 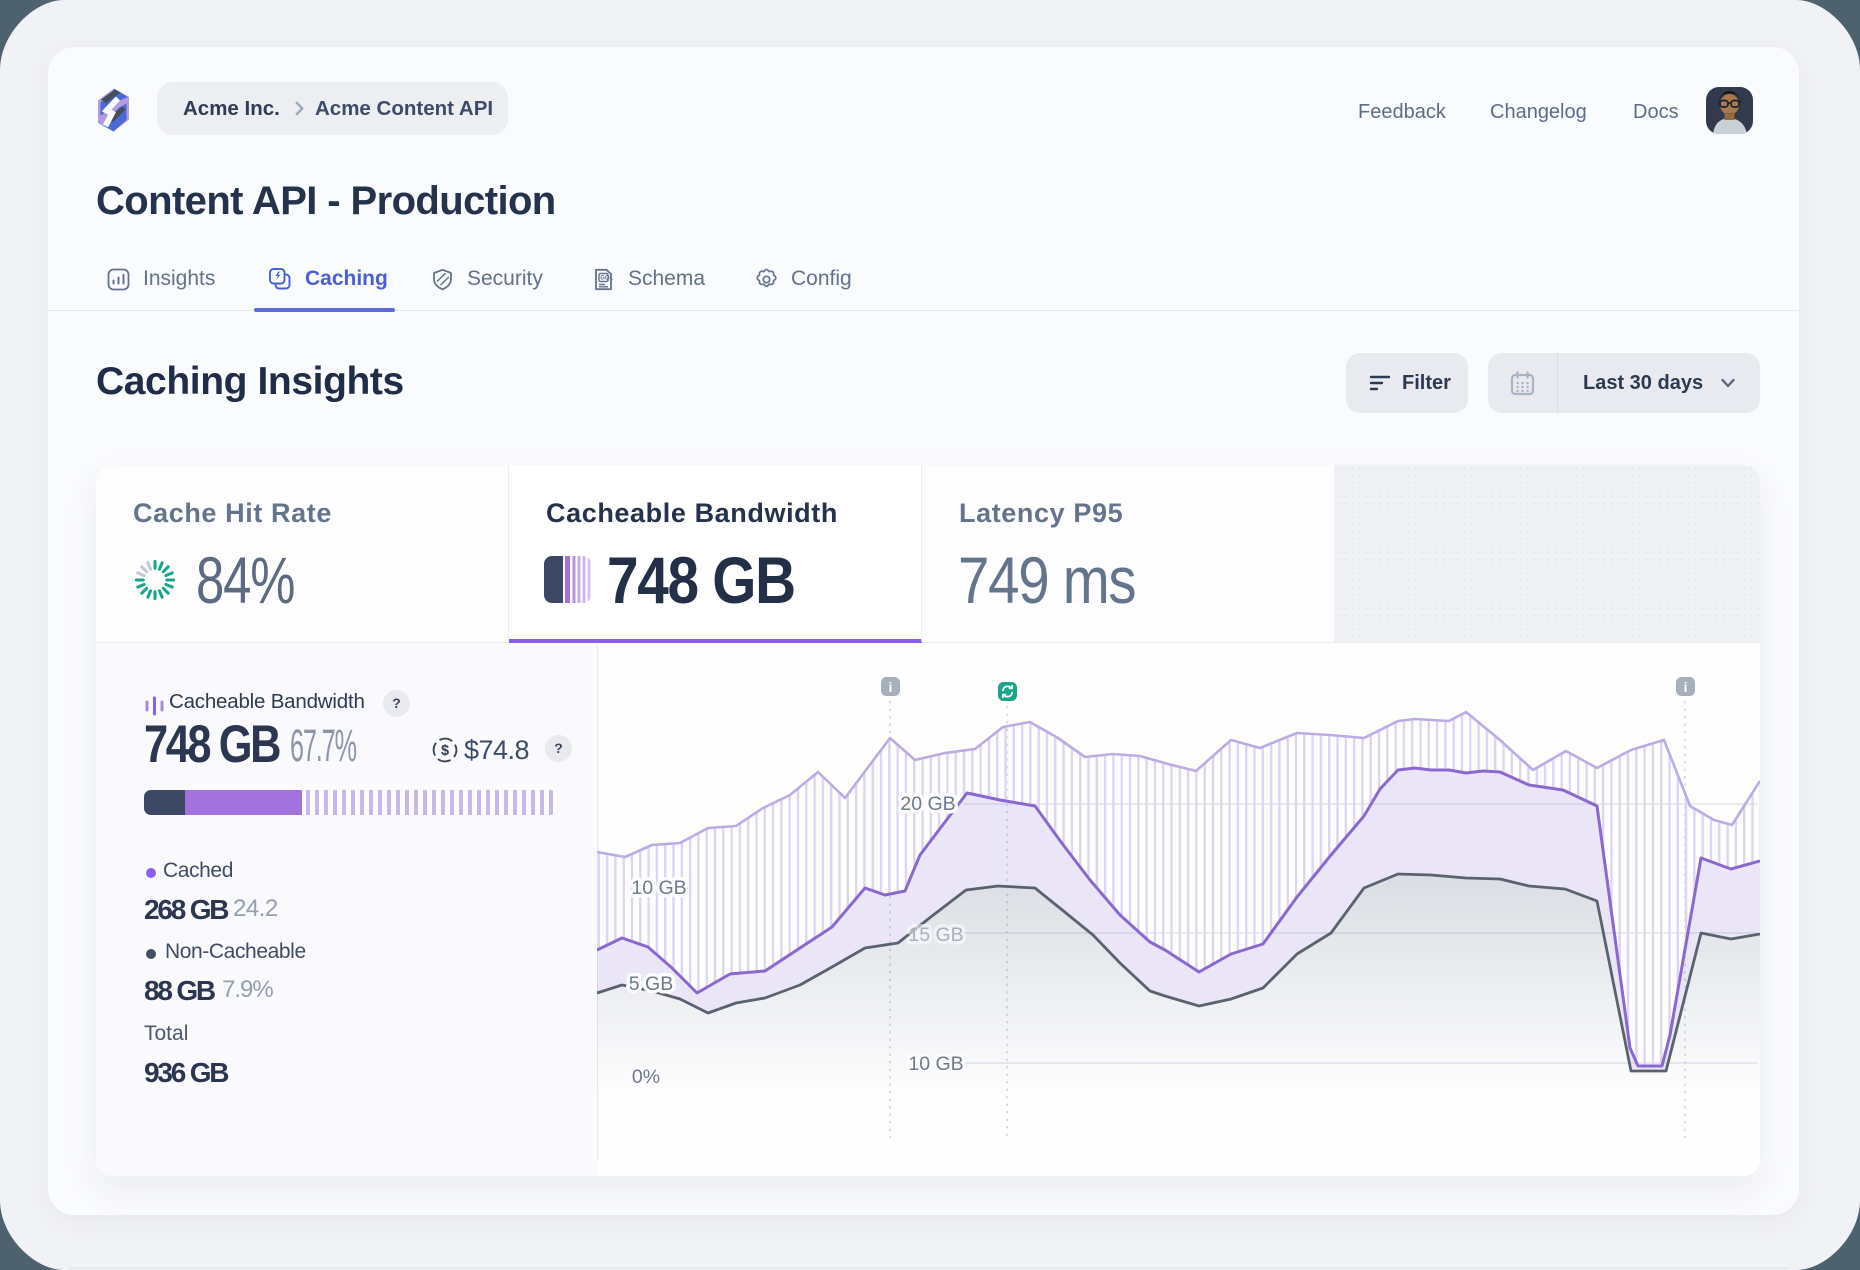 I want to click on svg-text: 5 GB, so click(x=651, y=984).